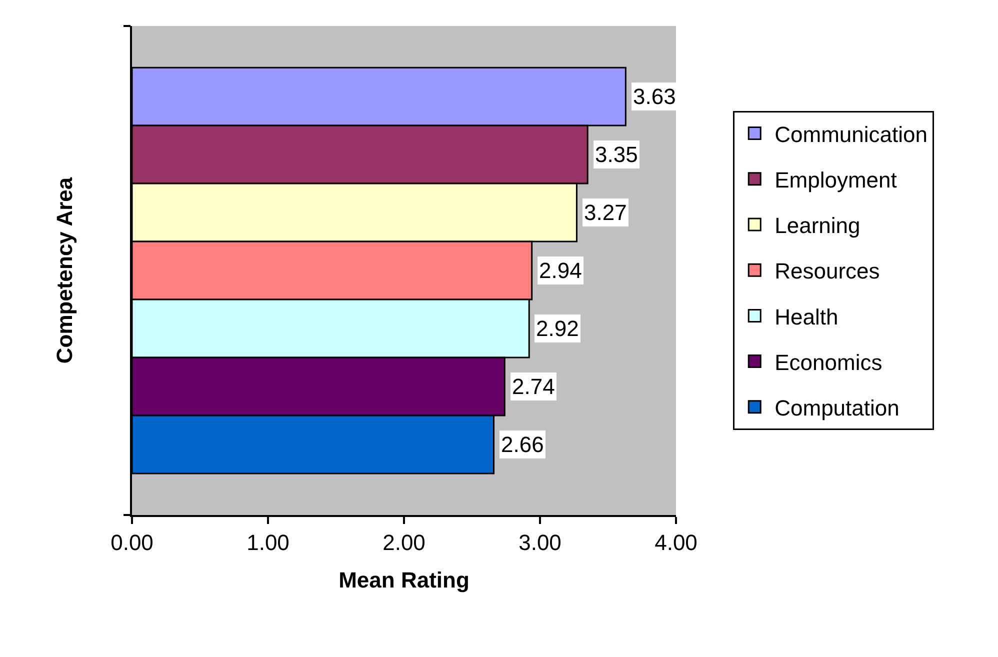 Image resolution: width=998 pixels, height=657 pixels. I want to click on legend-label: Resources, so click(827, 271).